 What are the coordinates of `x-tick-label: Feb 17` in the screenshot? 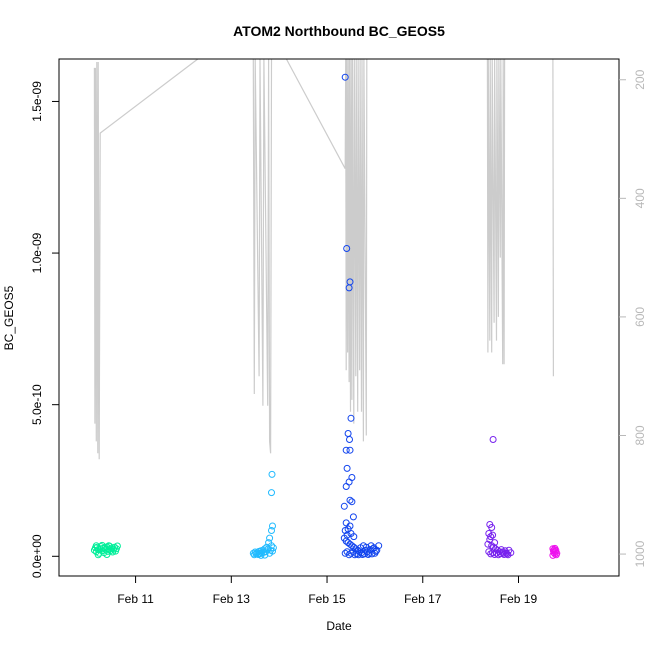 It's located at (423, 599).